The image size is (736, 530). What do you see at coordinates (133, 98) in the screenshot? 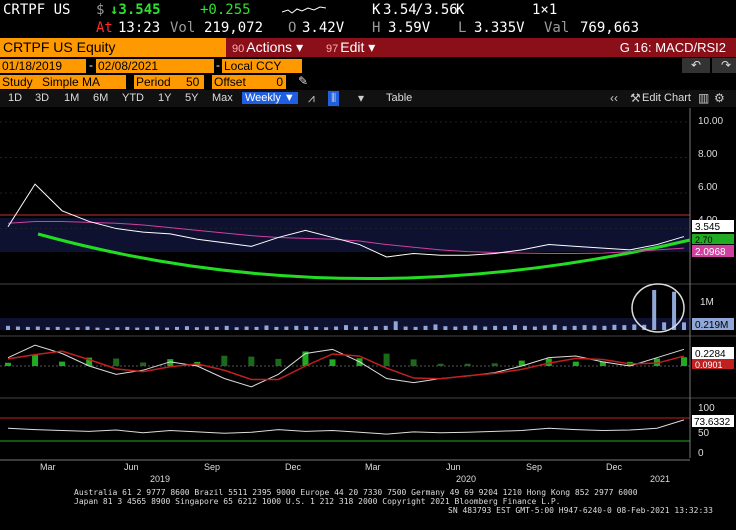
I see `tab-ytd: YTD` at bounding box center [133, 98].